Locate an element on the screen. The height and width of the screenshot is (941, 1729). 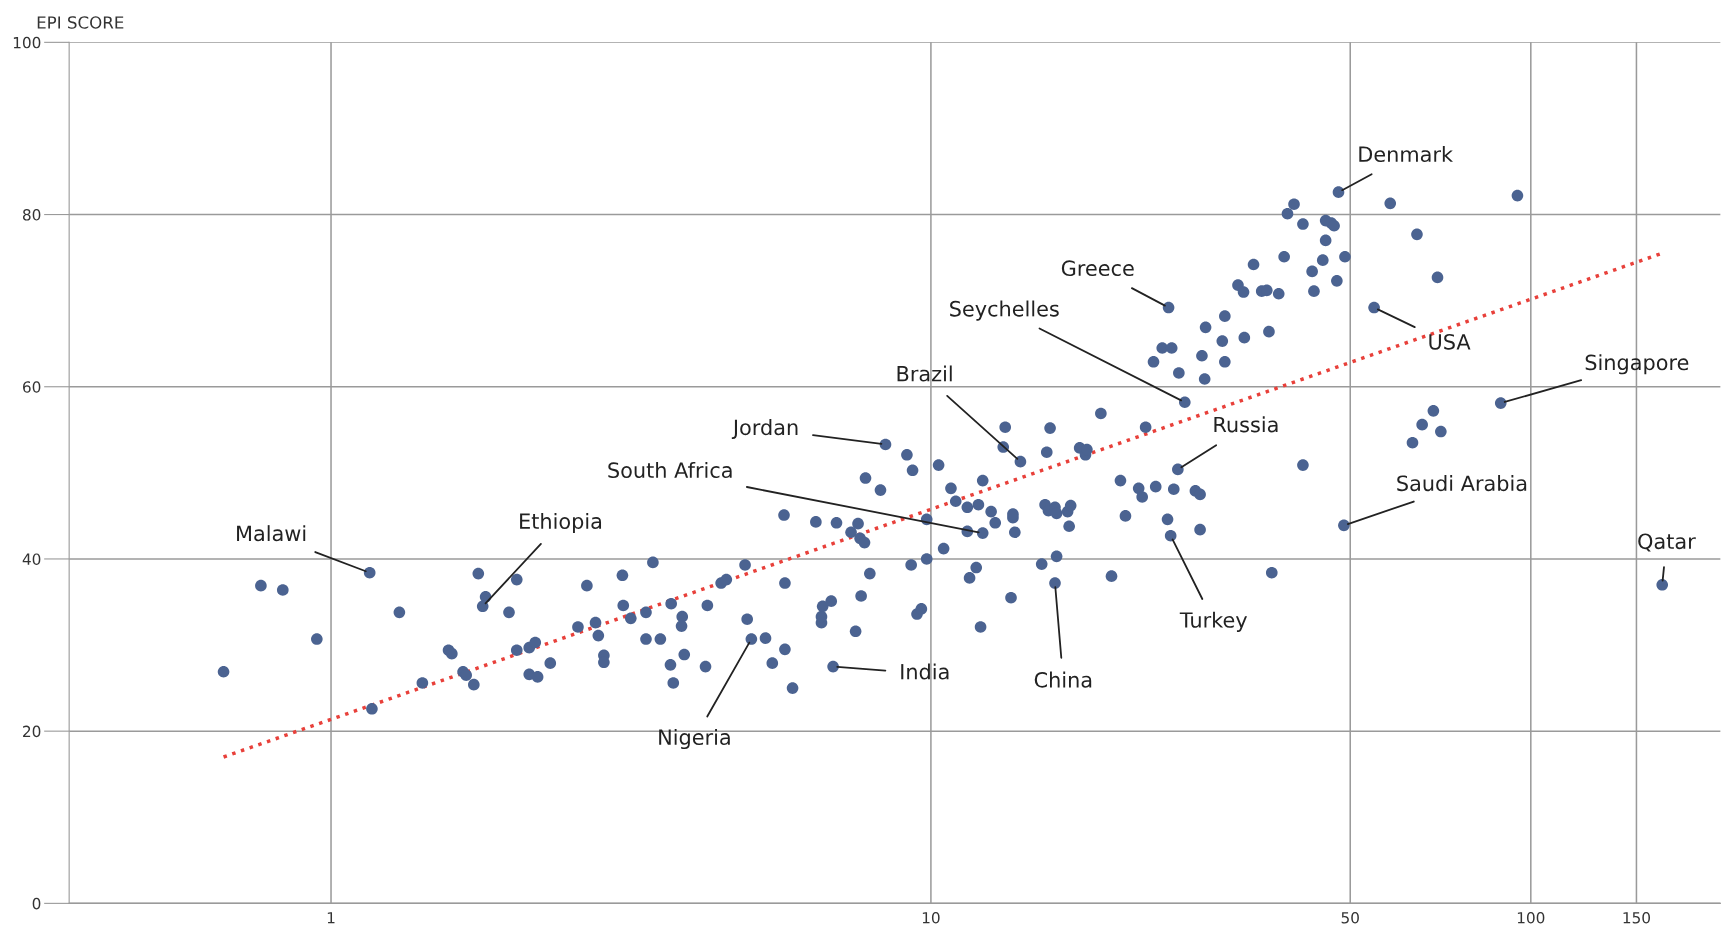
annotation: South Africa is located at coordinates (670, 470).